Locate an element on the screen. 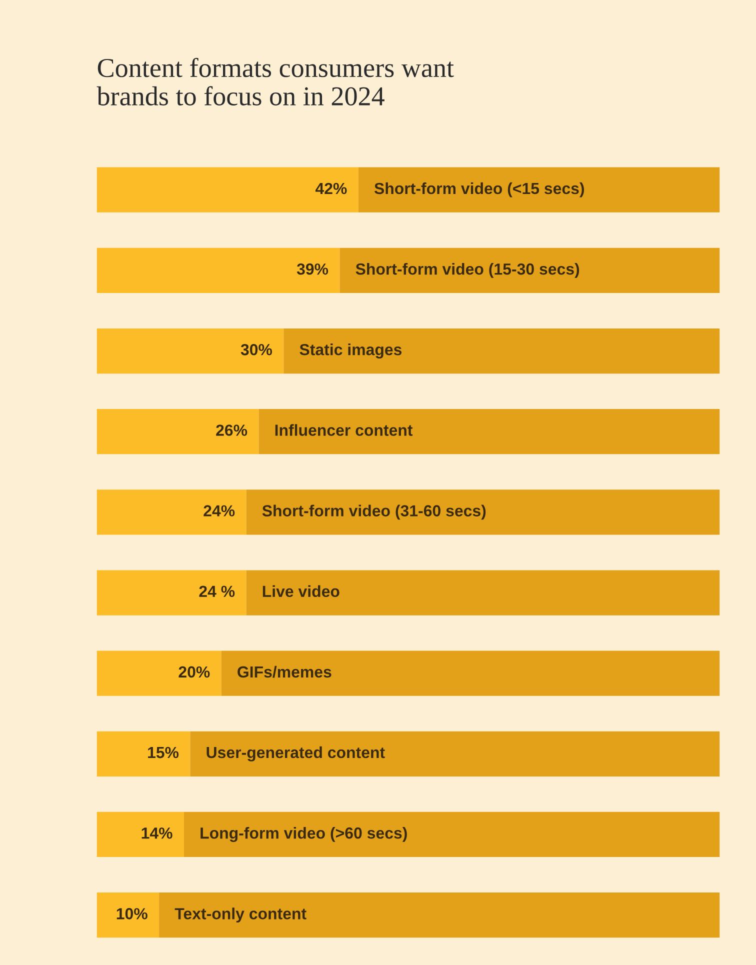 The width and height of the screenshot is (756, 965). y-tick-label: Short-form video (<15 secs) is located at coordinates (479, 190).